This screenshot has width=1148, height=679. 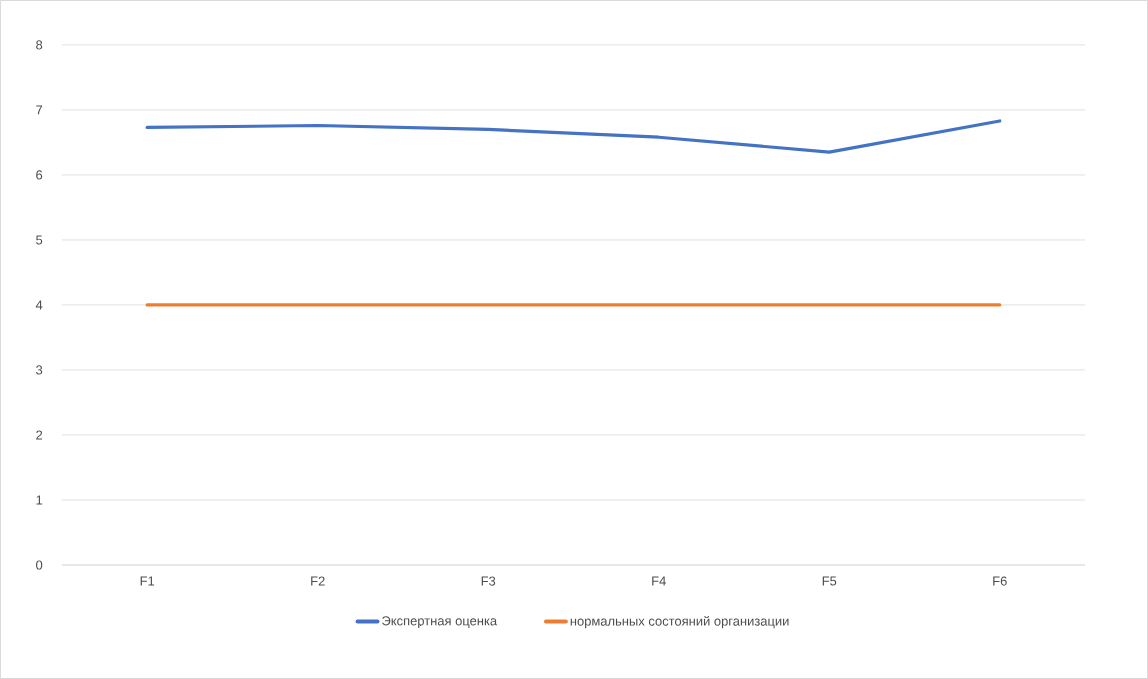 What do you see at coordinates (39, 305) in the screenshot?
I see `y-tick-label: 4` at bounding box center [39, 305].